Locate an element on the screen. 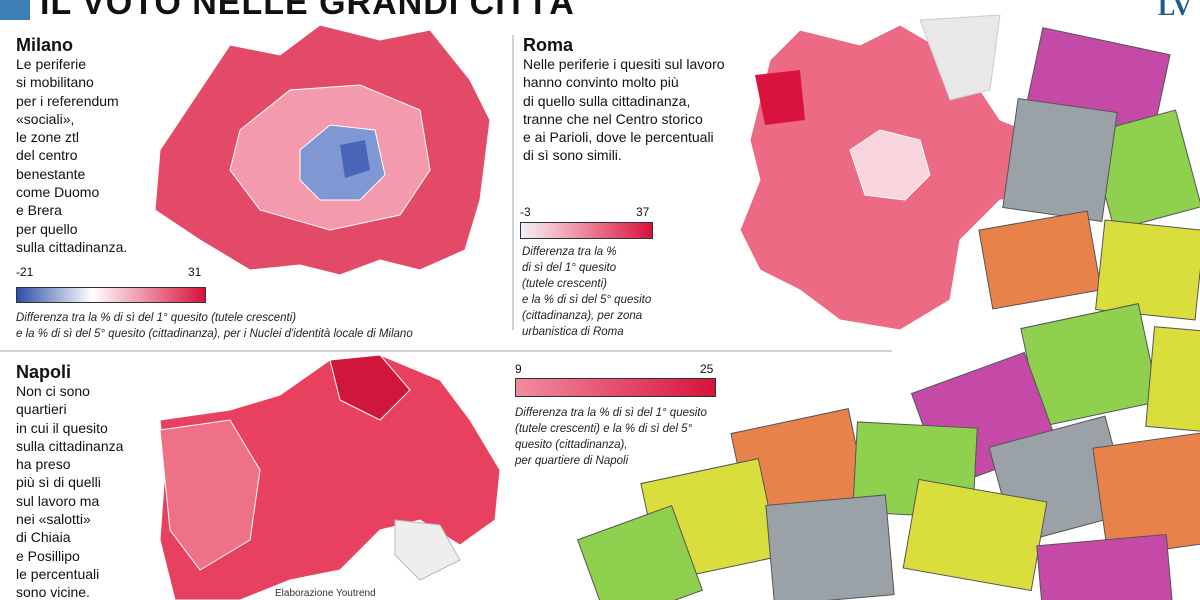 The height and width of the screenshot is (600, 1200). text-line: Nelle periferie i quesiti sul lavoro is located at coordinates (624, 64).